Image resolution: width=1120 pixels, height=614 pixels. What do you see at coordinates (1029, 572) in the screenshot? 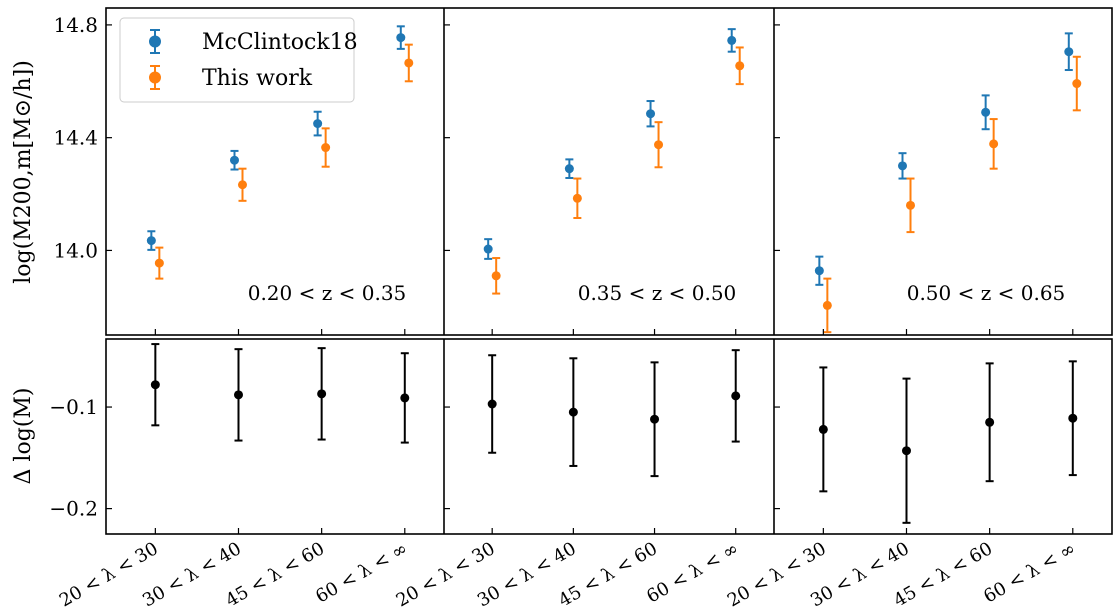
I see `x-tick-label-3-4: 60 < λ < ∞` at bounding box center [1029, 572].